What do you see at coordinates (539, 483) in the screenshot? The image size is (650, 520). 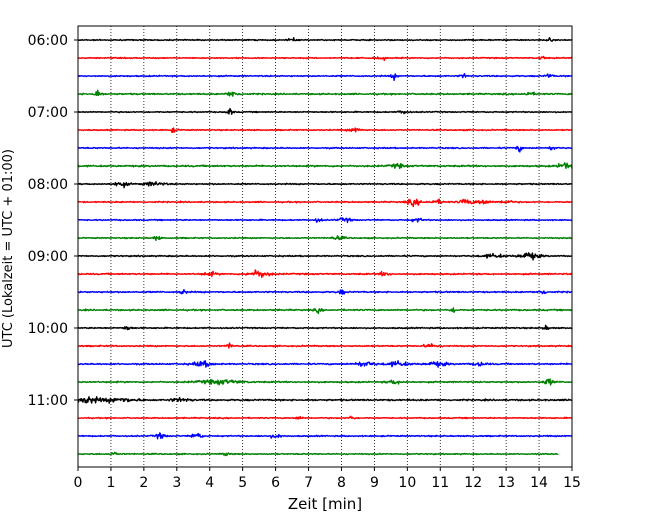 I see `x-tick-label: 14` at bounding box center [539, 483].